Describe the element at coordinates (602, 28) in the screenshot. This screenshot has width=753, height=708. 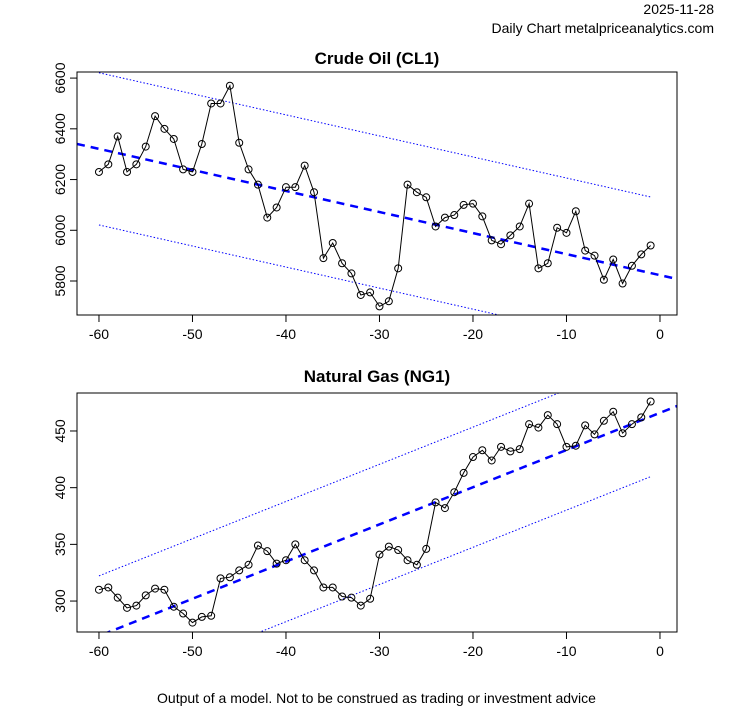
I see `chart-source: Daily Chart metalpriceanalytics.com` at that location.